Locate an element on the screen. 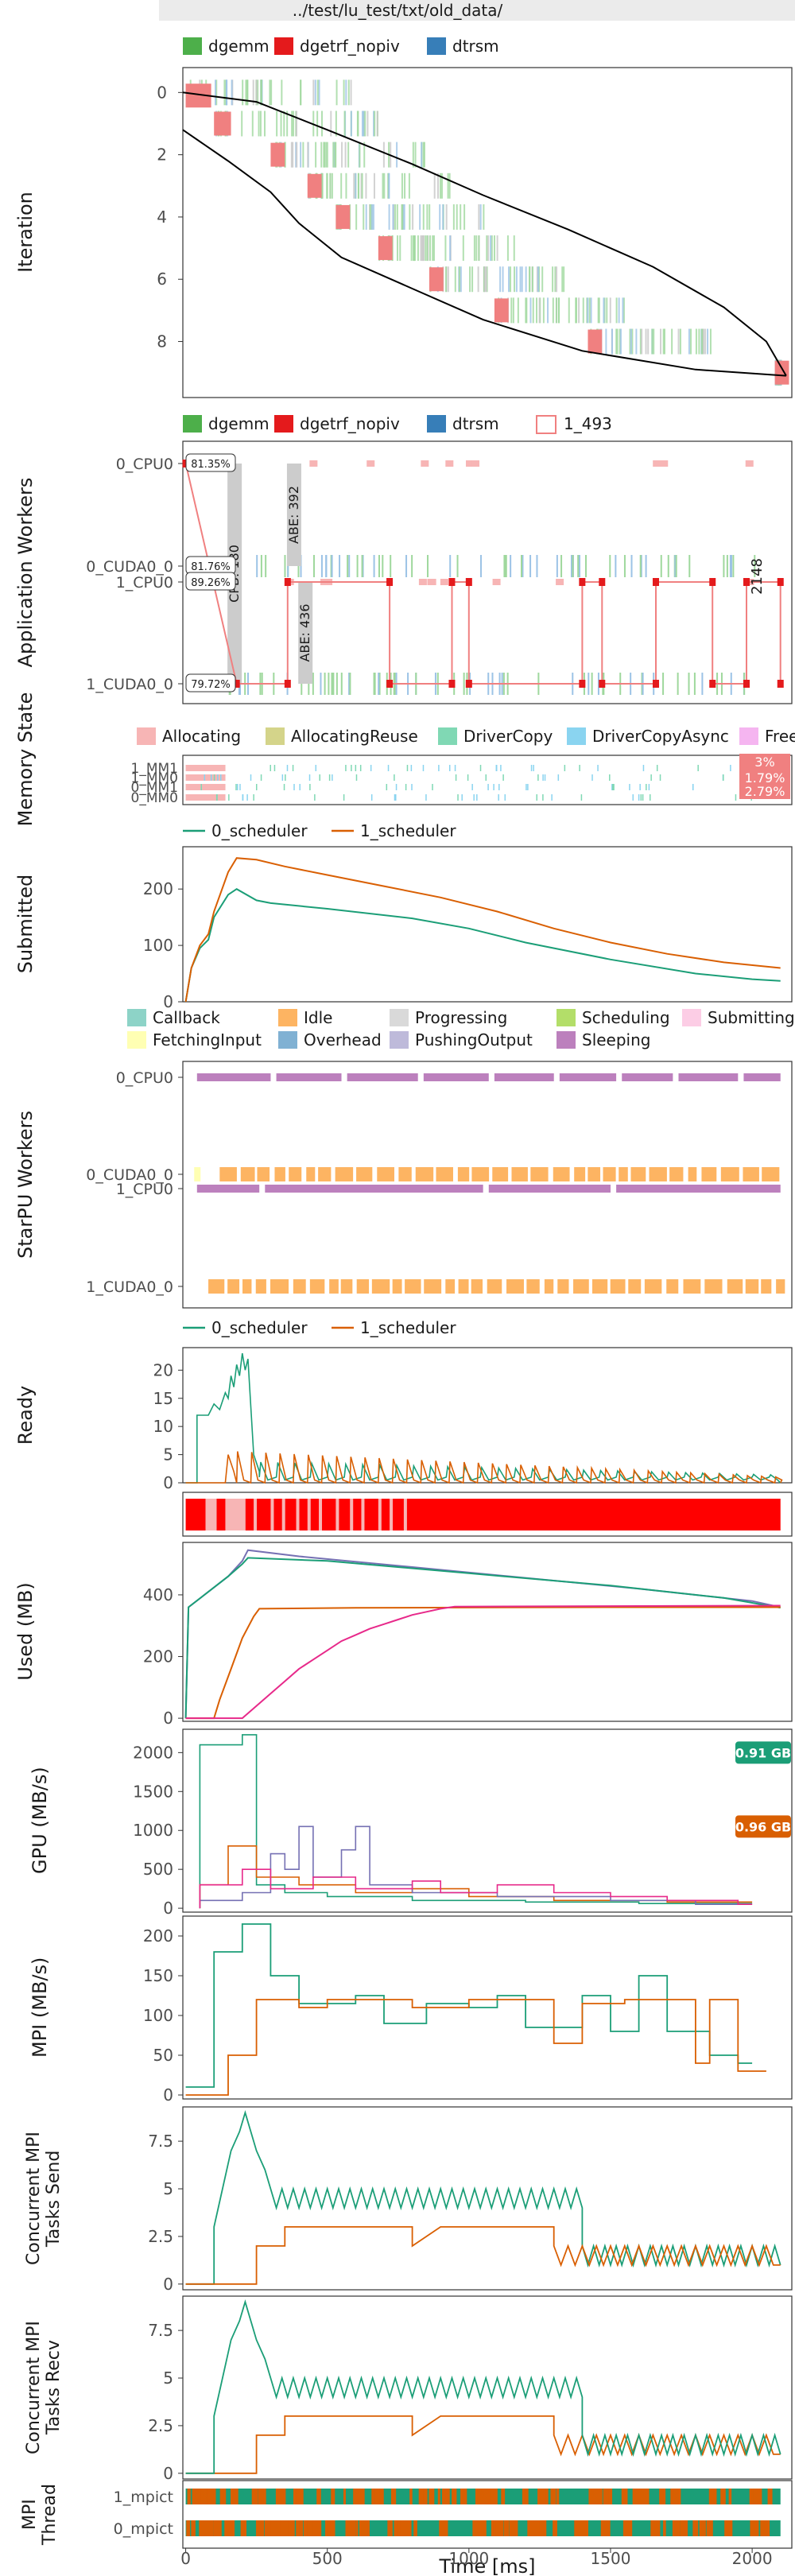 The width and height of the screenshot is (795, 2576). appworkers-frame is located at coordinates (487, 572).